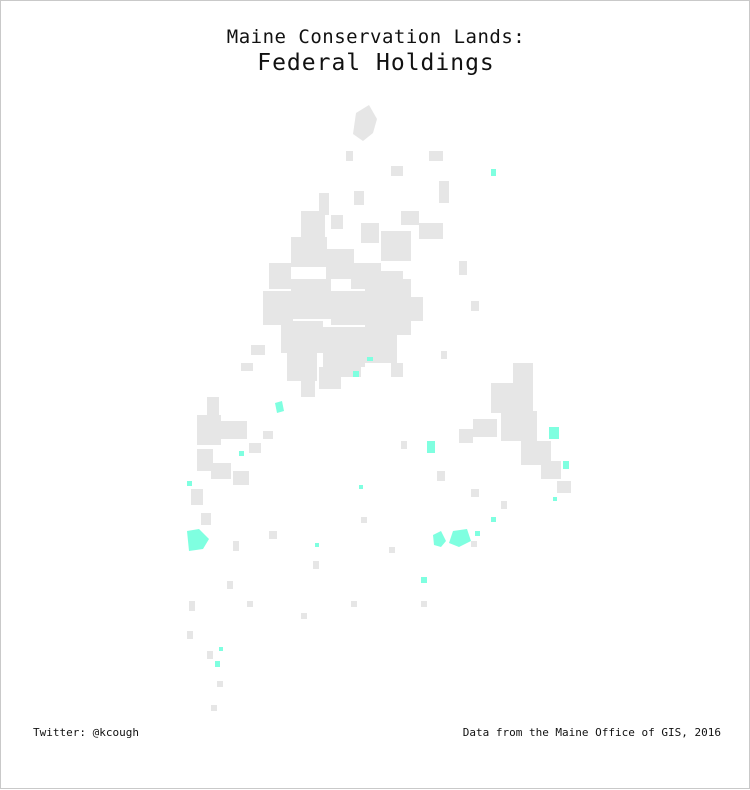  I want to click on data-source-text: Data from the Maine Office of GIS, 2016, so click(591, 732).